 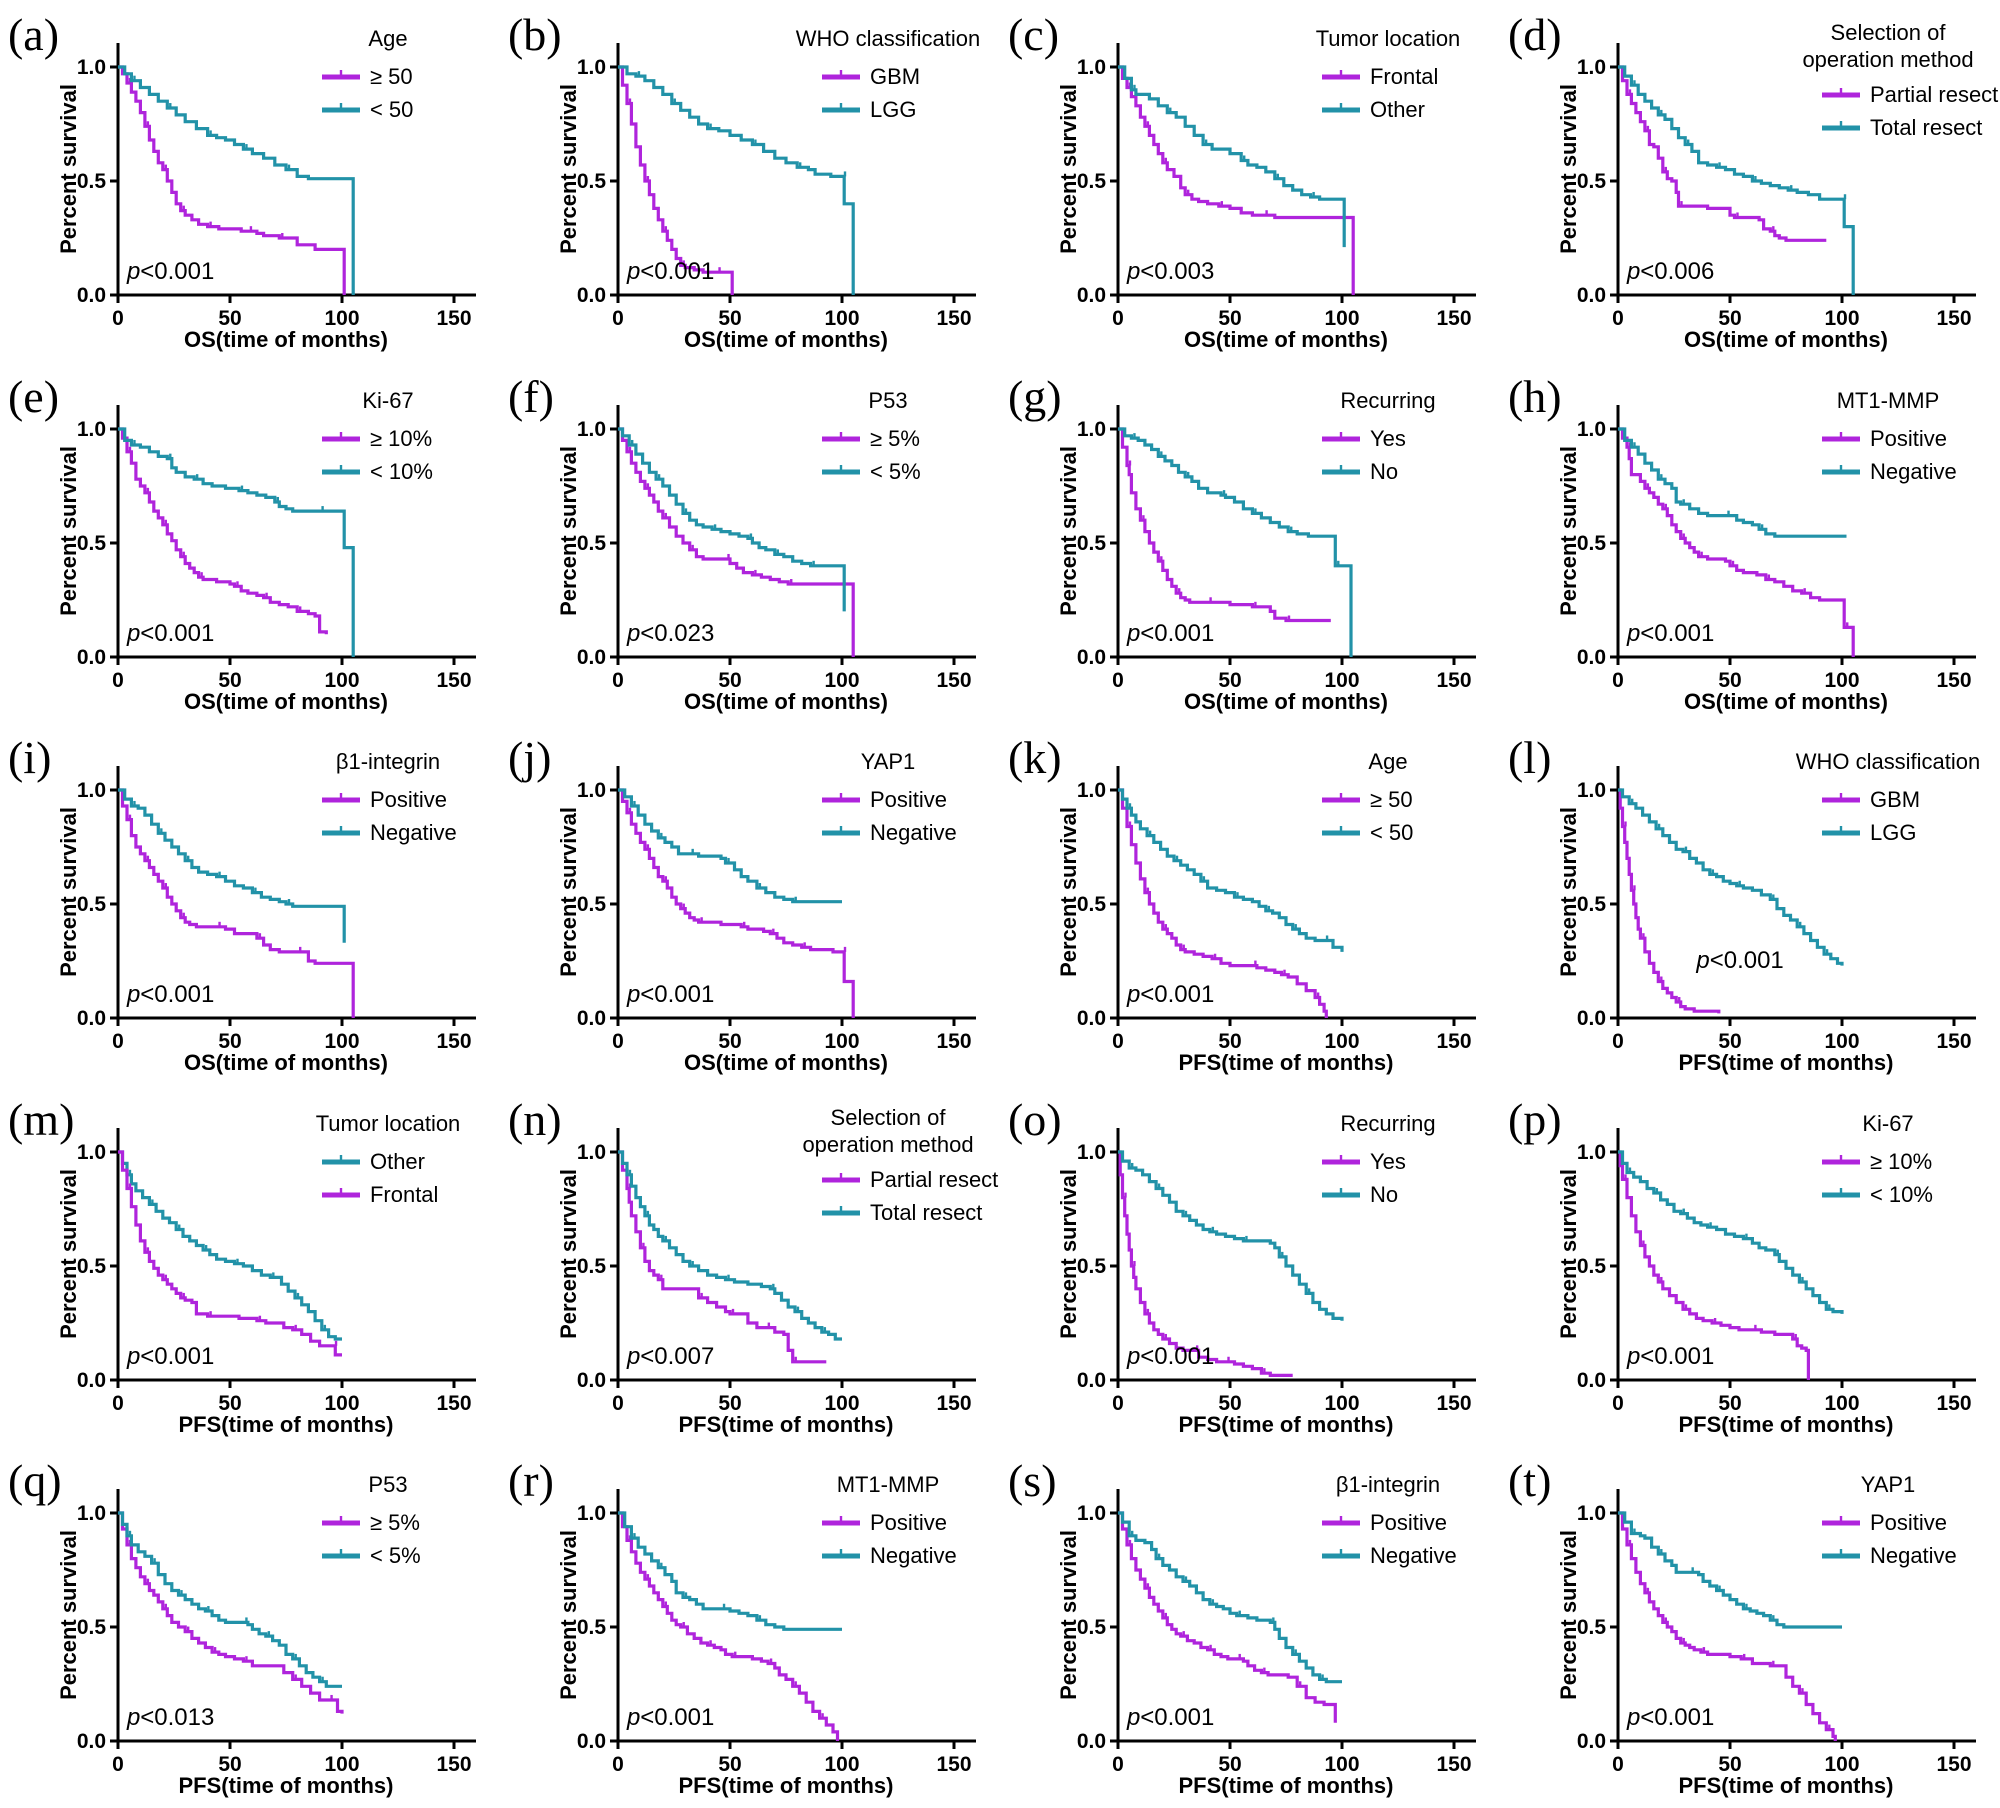 I want to click on panel-label: (q), so click(x=35, y=1480).